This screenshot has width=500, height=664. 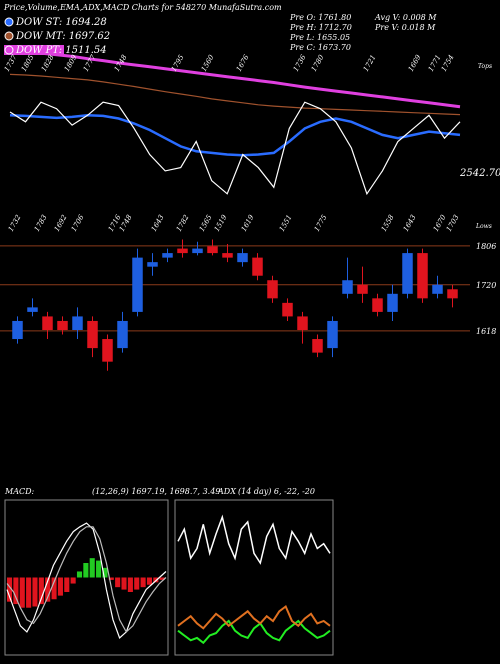 I want to click on low-label: 1703, so click(x=453, y=223).